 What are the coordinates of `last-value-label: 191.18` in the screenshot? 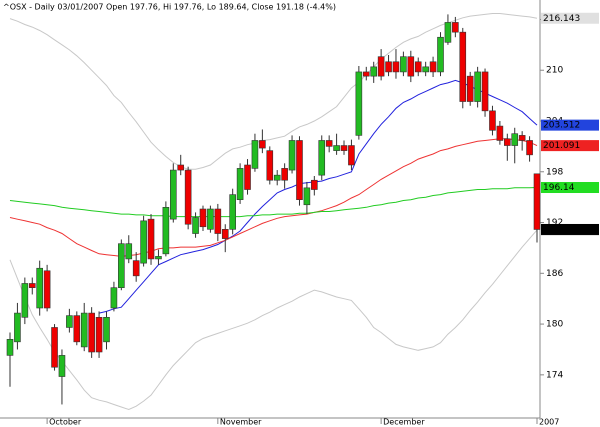 It's located at (559, 230).